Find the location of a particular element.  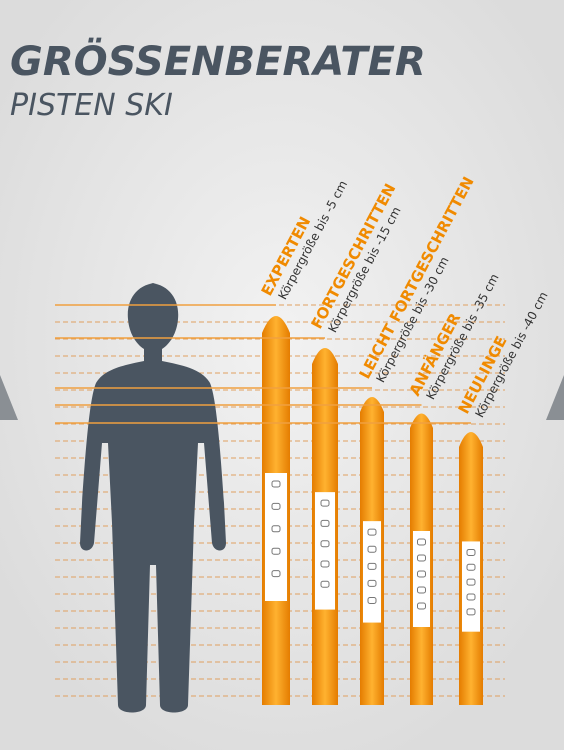

nav-arrow-left is located at coordinates (9, 397).